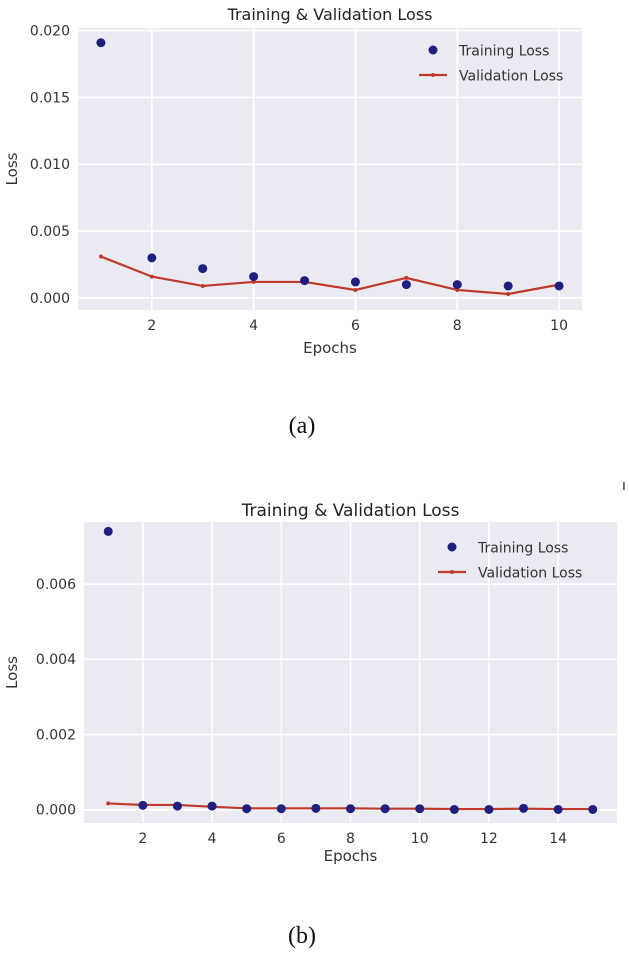  I want to click on y-tick-label: 0.006, so click(56, 585).